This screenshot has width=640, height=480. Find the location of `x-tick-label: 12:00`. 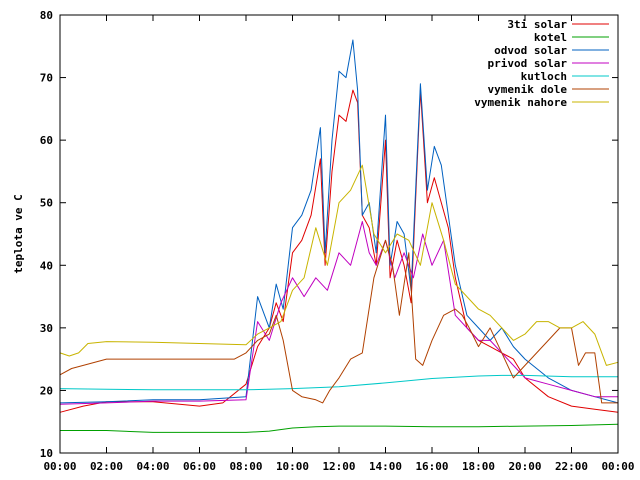

x-tick-label: 12:00 is located at coordinates (338, 466).